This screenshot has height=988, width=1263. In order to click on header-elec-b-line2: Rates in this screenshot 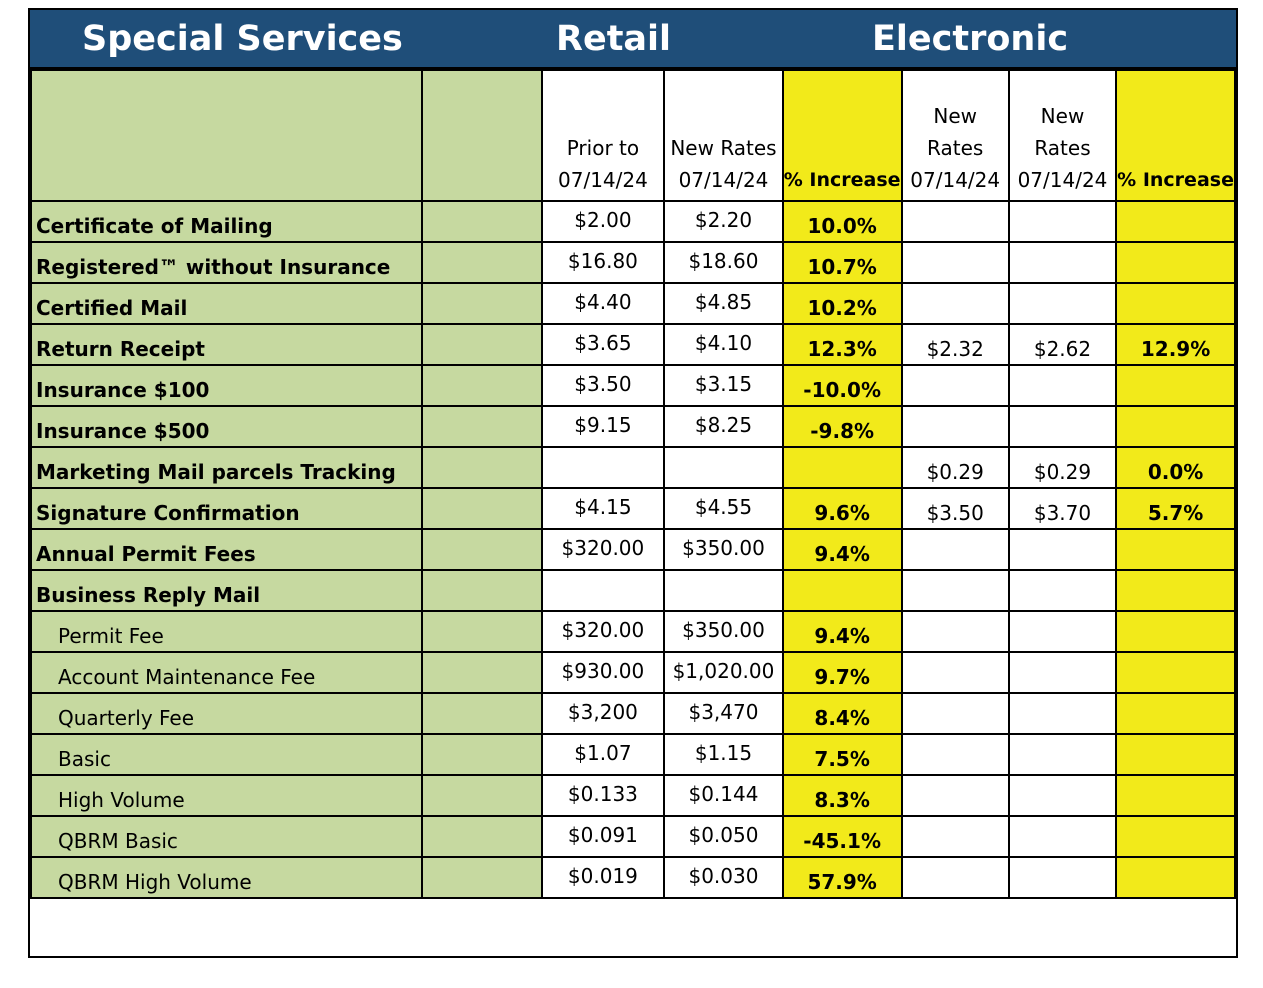, I will do `click(1062, 148)`.